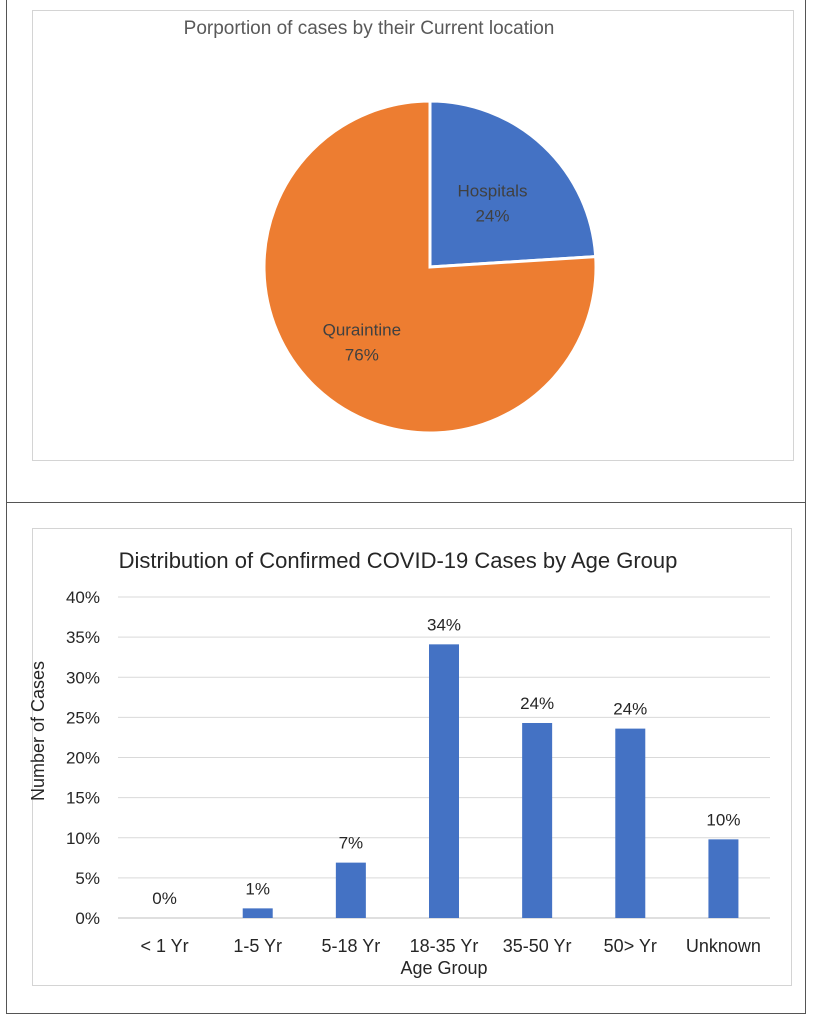 The image size is (835, 1024). What do you see at coordinates (83, 717) in the screenshot?
I see `y-tick-label: 25%` at bounding box center [83, 717].